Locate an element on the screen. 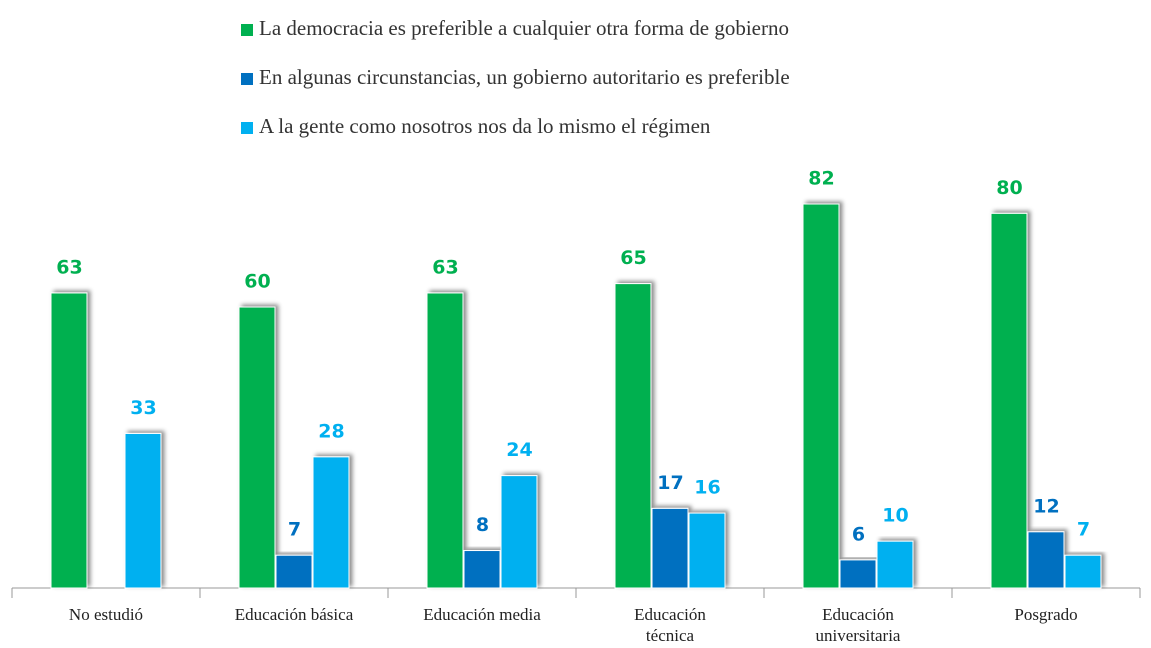  data-label: 65 is located at coordinates (633, 258).